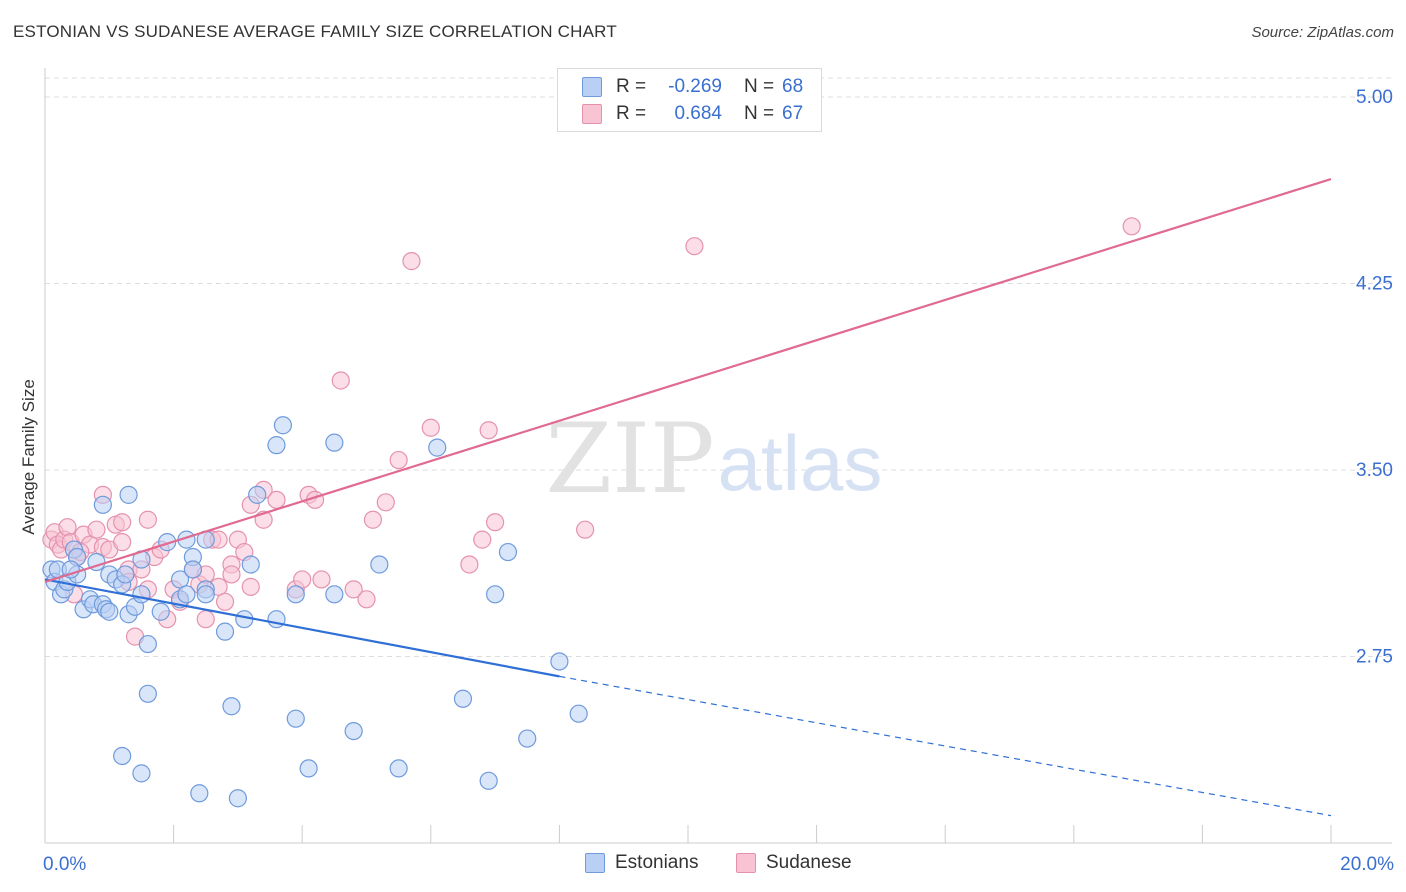 The image size is (1406, 892). What do you see at coordinates (809, 862) in the screenshot?
I see `legend-label-sudanese: Sudanese` at bounding box center [809, 862].